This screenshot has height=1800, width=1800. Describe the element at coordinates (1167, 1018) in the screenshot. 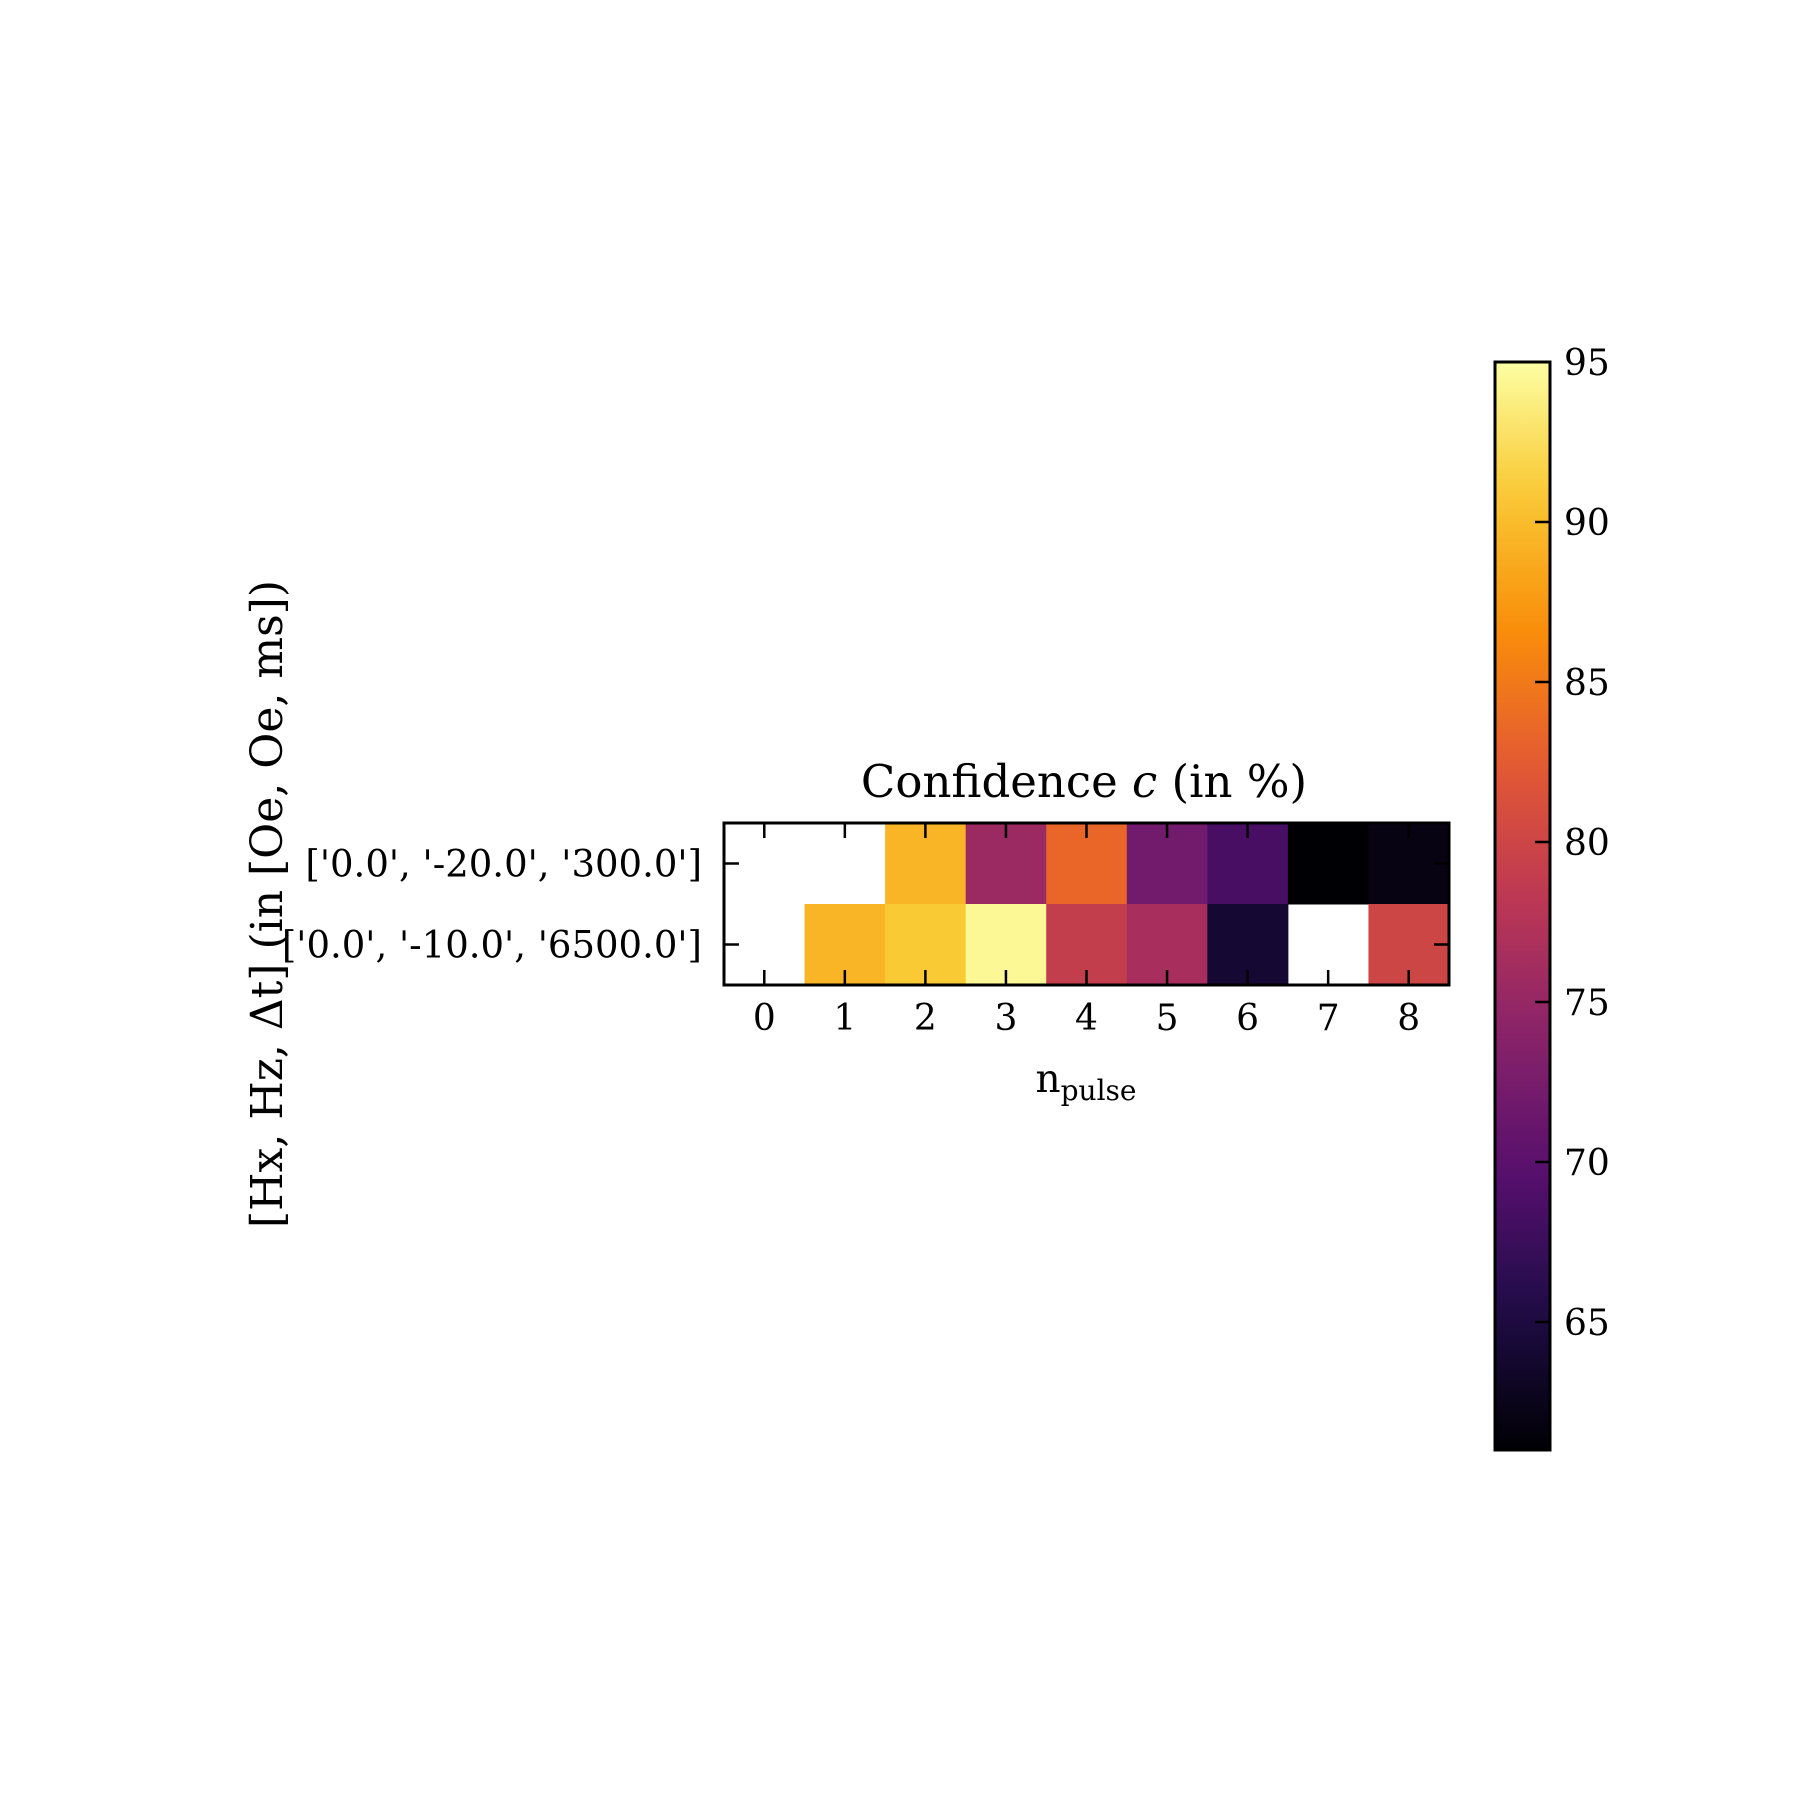

I see `x-tick-label: 5` at that location.